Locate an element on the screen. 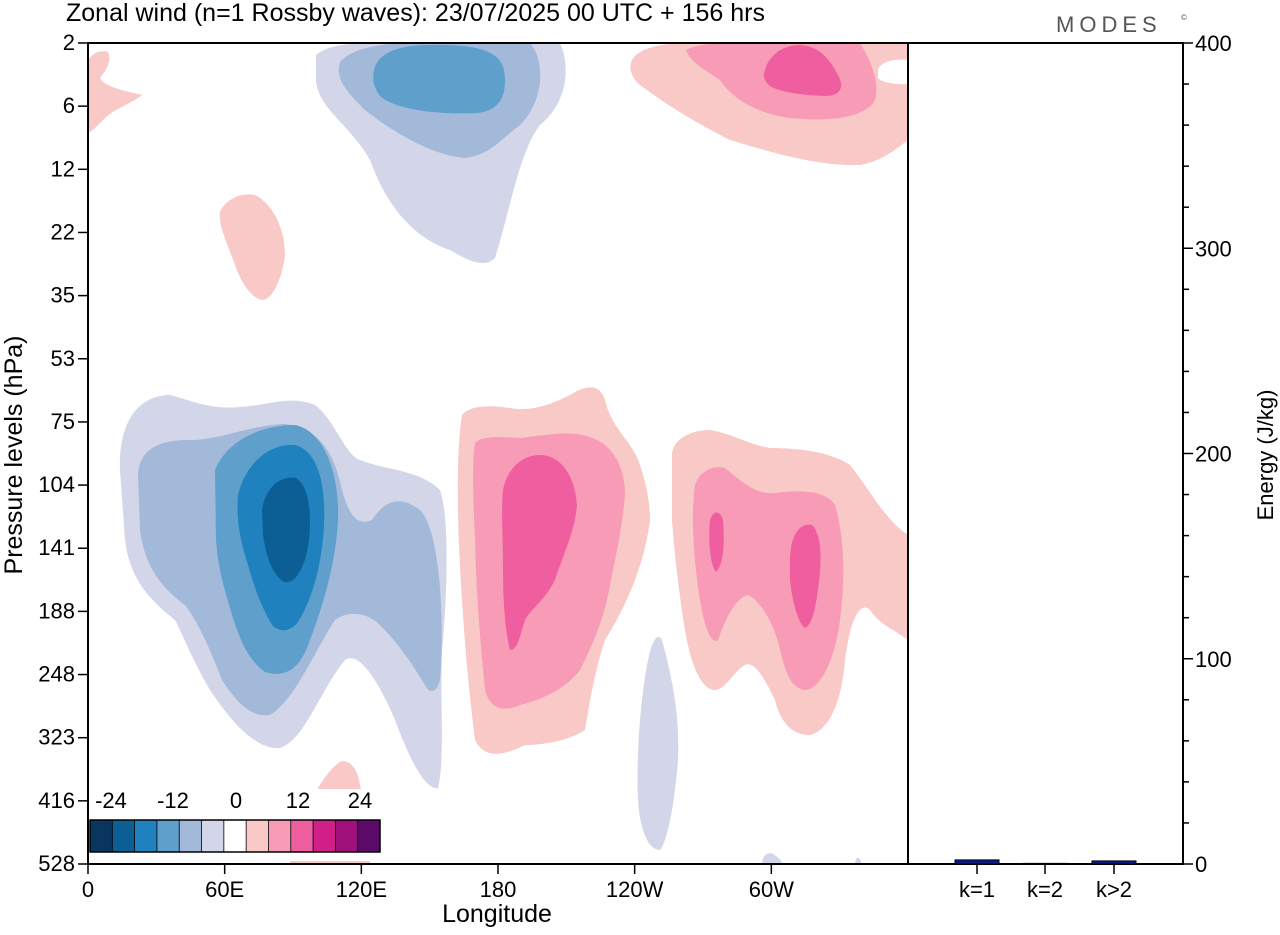 This screenshot has height=935, width=1280. longitude-tick-label: 60W is located at coordinates (771, 889).